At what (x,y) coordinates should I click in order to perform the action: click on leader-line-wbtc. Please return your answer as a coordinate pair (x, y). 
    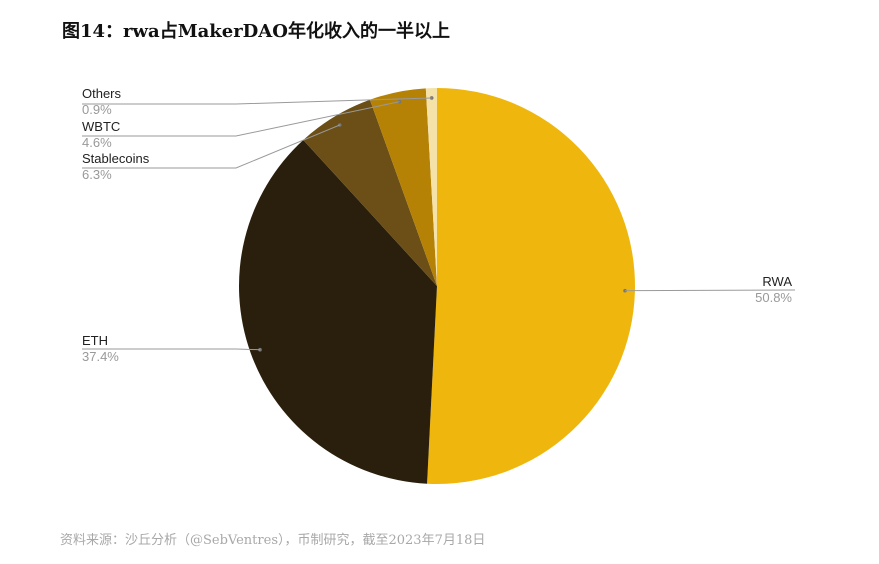
    Looking at the image, I should click on (241, 119).